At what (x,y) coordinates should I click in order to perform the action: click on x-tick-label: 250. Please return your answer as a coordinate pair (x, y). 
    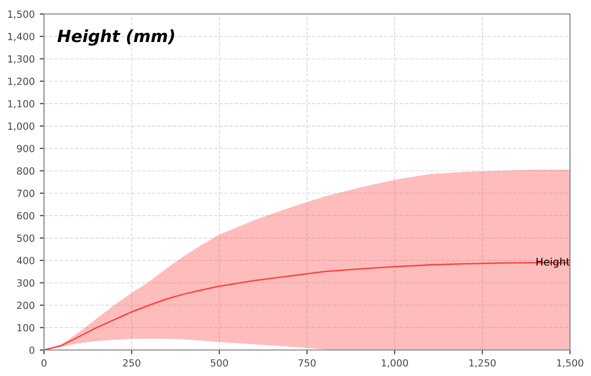
    Looking at the image, I should click on (131, 363).